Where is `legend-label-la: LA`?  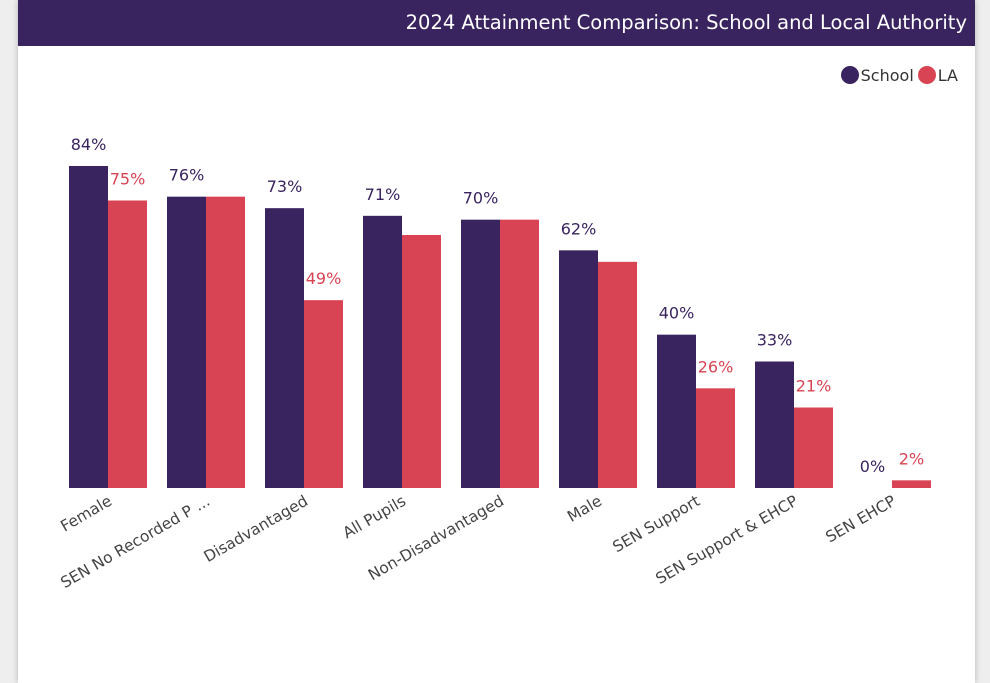
legend-label-la: LA is located at coordinates (947, 75).